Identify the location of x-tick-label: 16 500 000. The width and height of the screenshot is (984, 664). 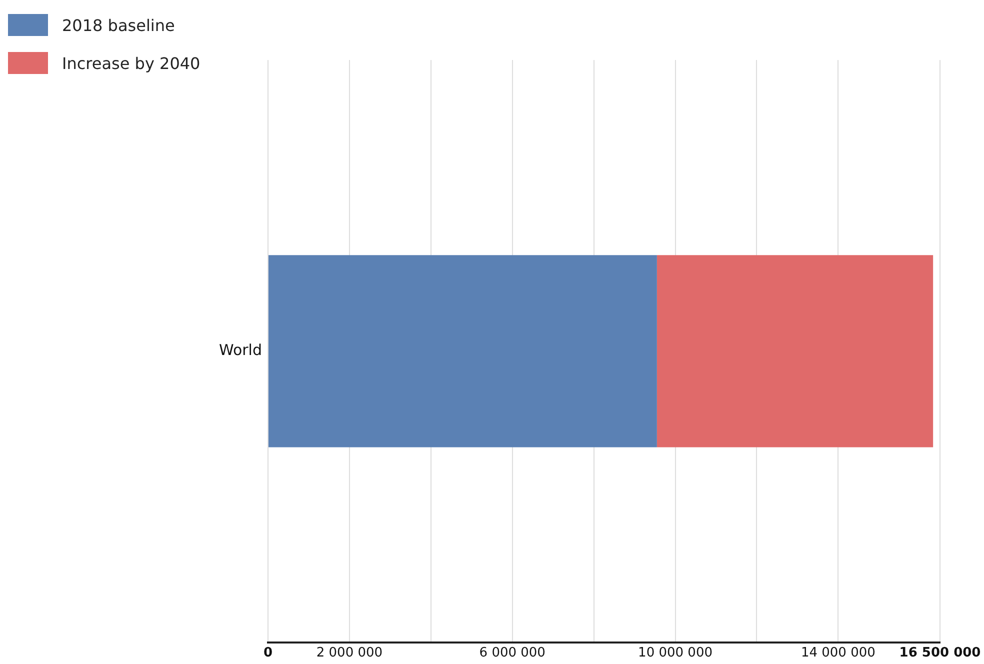
(940, 653).